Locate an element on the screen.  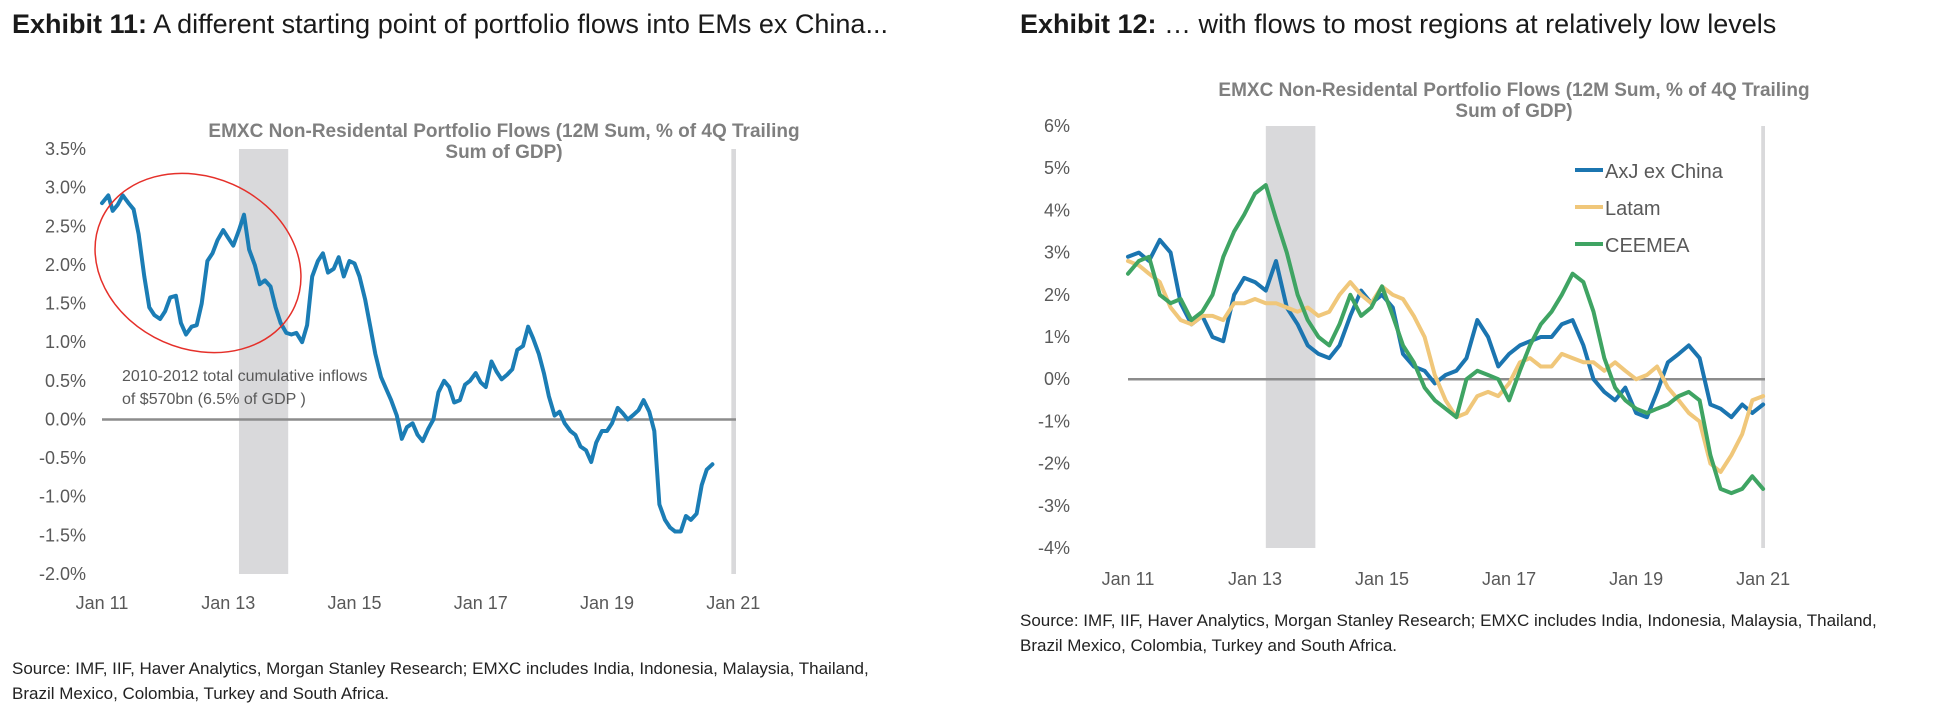
ex12-ytick-label: 4% is located at coordinates (1057, 210).